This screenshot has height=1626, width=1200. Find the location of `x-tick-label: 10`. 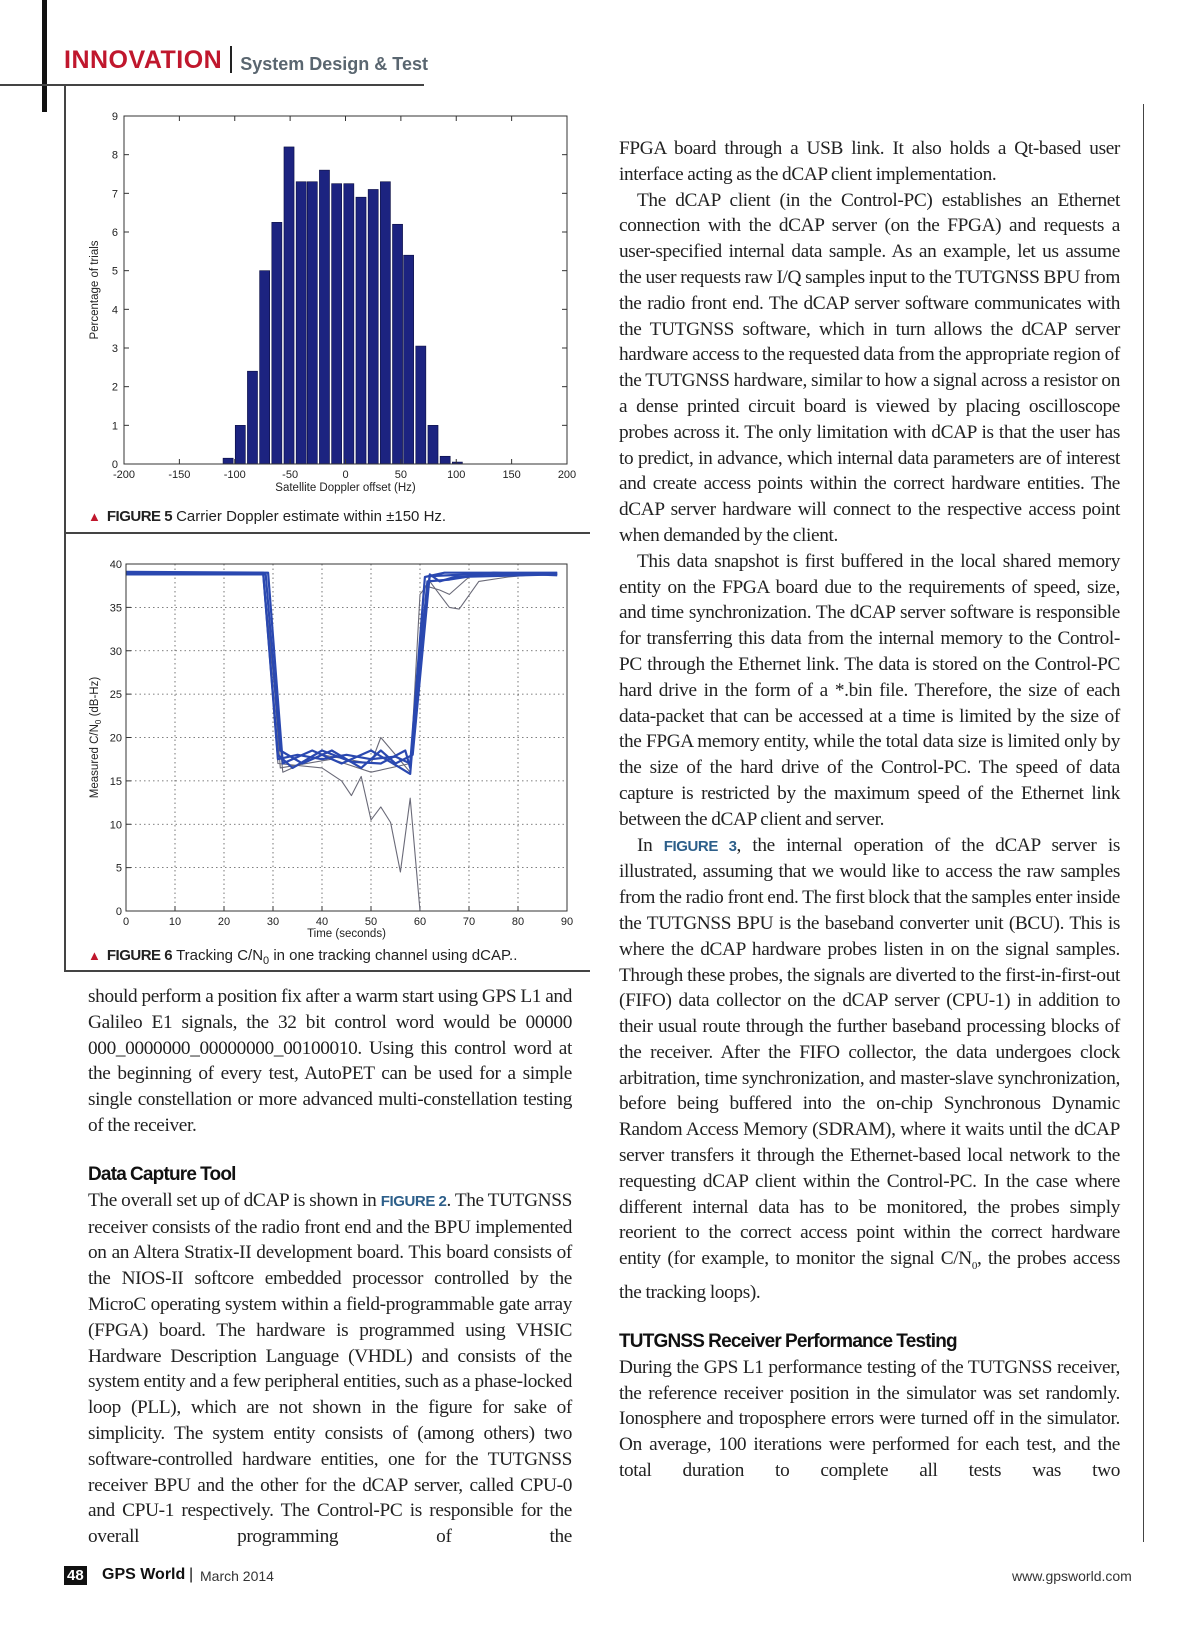

x-tick-label: 10 is located at coordinates (175, 922).